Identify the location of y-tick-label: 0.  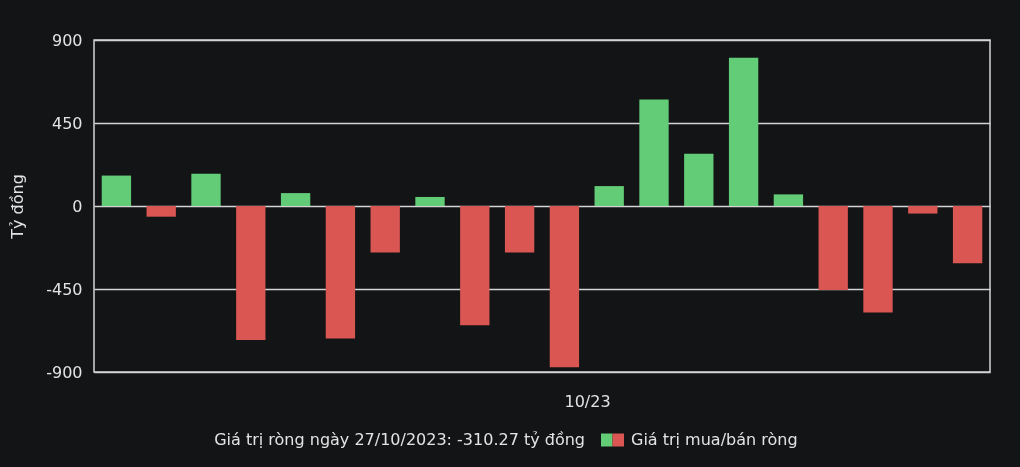
(77, 206).